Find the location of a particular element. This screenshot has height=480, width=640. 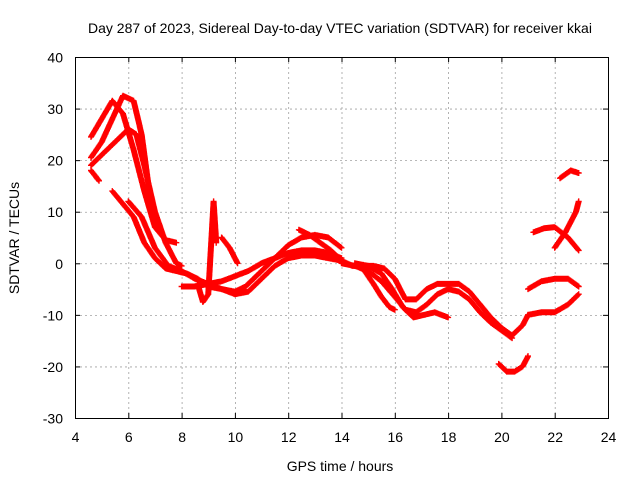

series-H is located at coordinates (207, 251).